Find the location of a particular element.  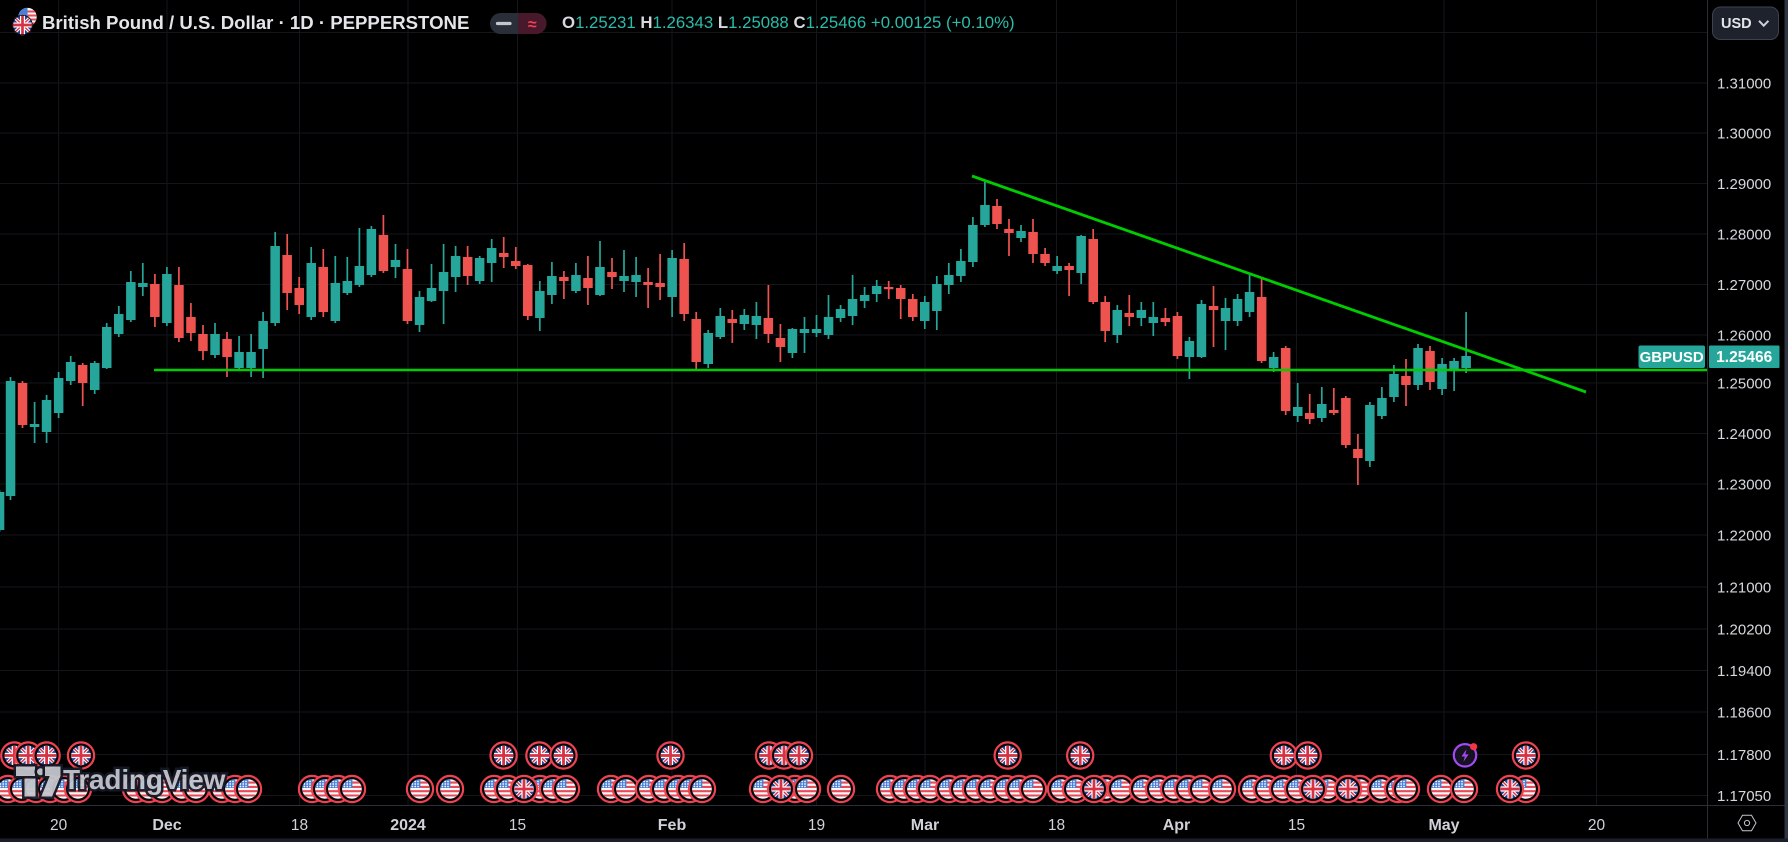

svg-text: Apr is located at coordinates (1177, 825).